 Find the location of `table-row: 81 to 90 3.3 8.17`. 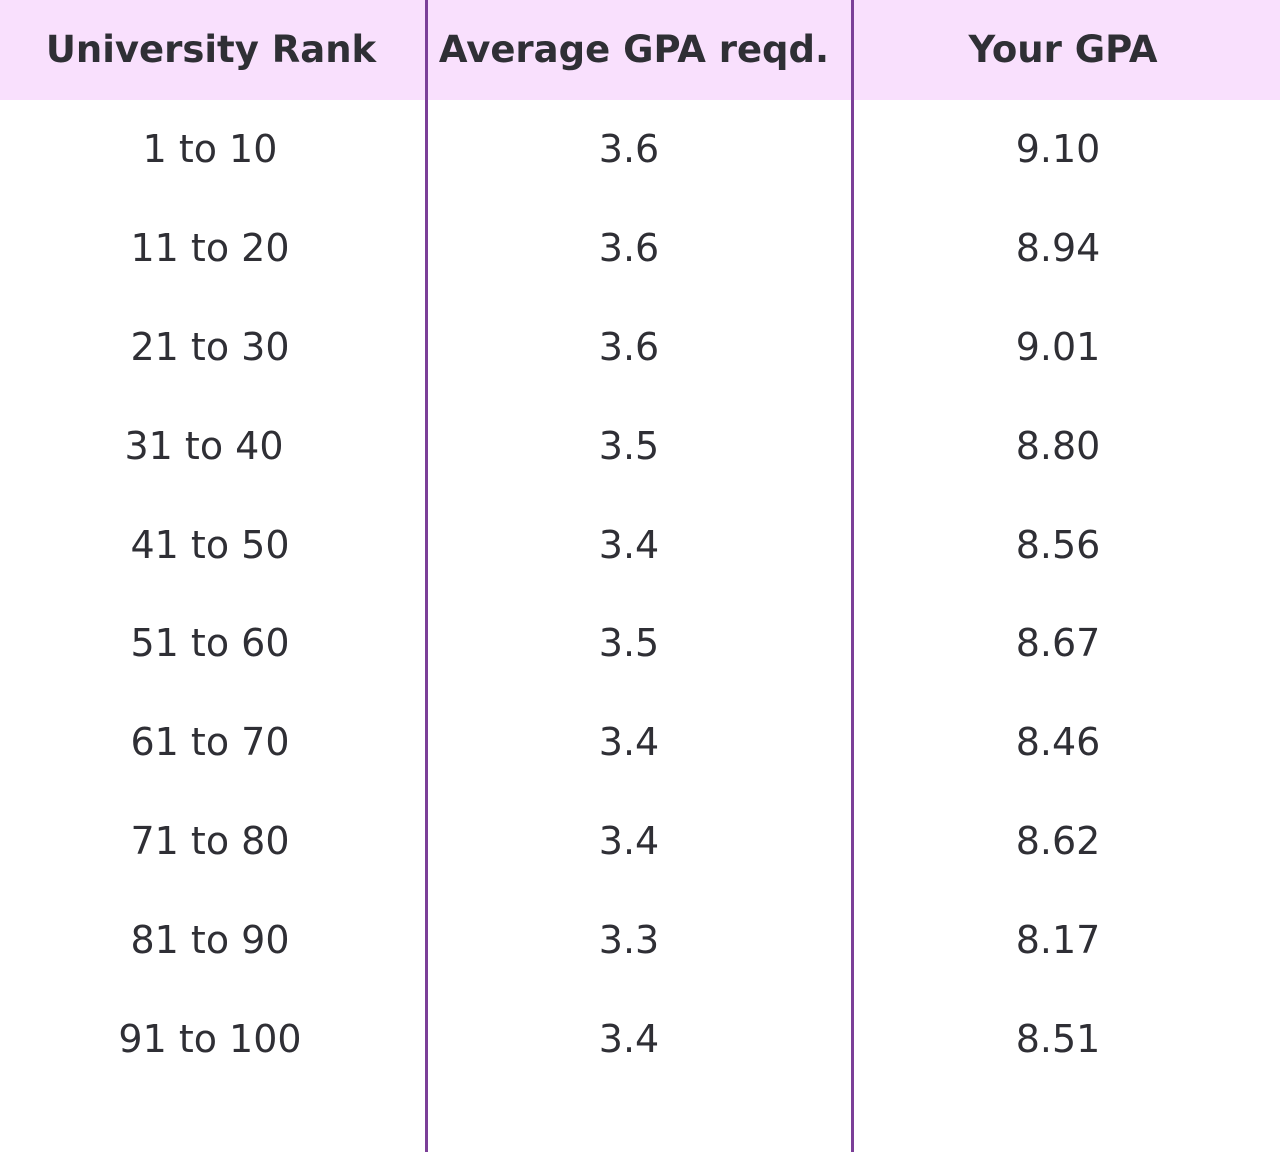

table-row: 81 to 90 3.3 8.17 is located at coordinates (640, 939).